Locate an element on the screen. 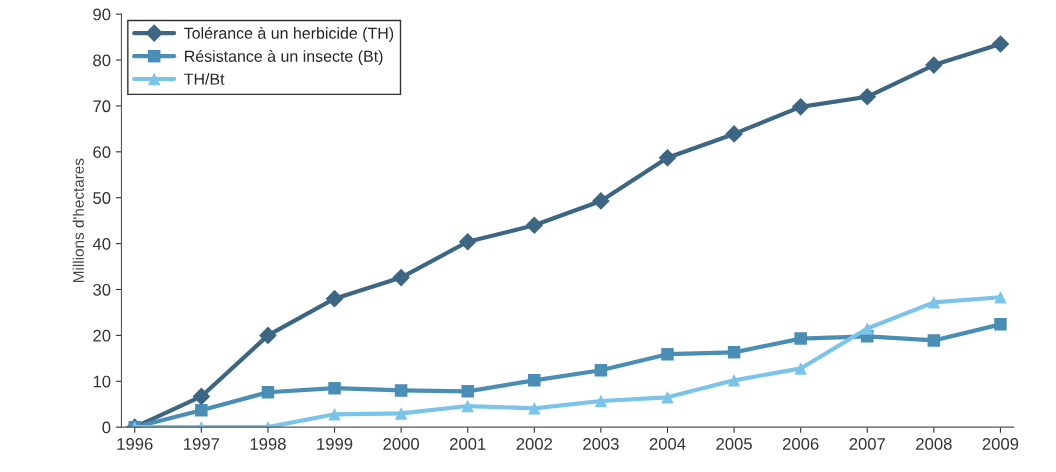  x-tick-label: 2007 is located at coordinates (867, 444).